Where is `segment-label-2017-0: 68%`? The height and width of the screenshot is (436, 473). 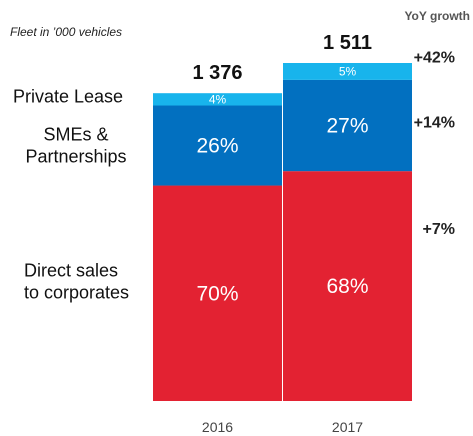 segment-label-2017-0: 68% is located at coordinates (347, 286).